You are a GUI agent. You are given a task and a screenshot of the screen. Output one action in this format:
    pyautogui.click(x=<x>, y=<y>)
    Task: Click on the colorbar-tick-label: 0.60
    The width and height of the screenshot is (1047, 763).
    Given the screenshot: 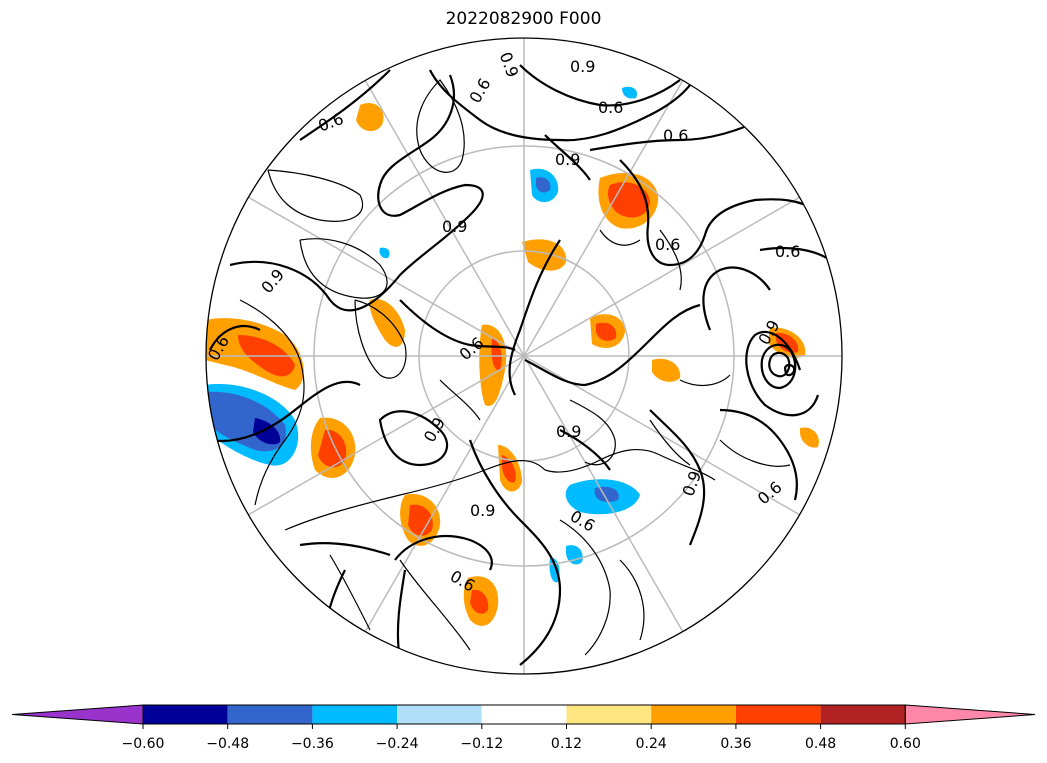 What is the action you would take?
    pyautogui.click(x=905, y=744)
    